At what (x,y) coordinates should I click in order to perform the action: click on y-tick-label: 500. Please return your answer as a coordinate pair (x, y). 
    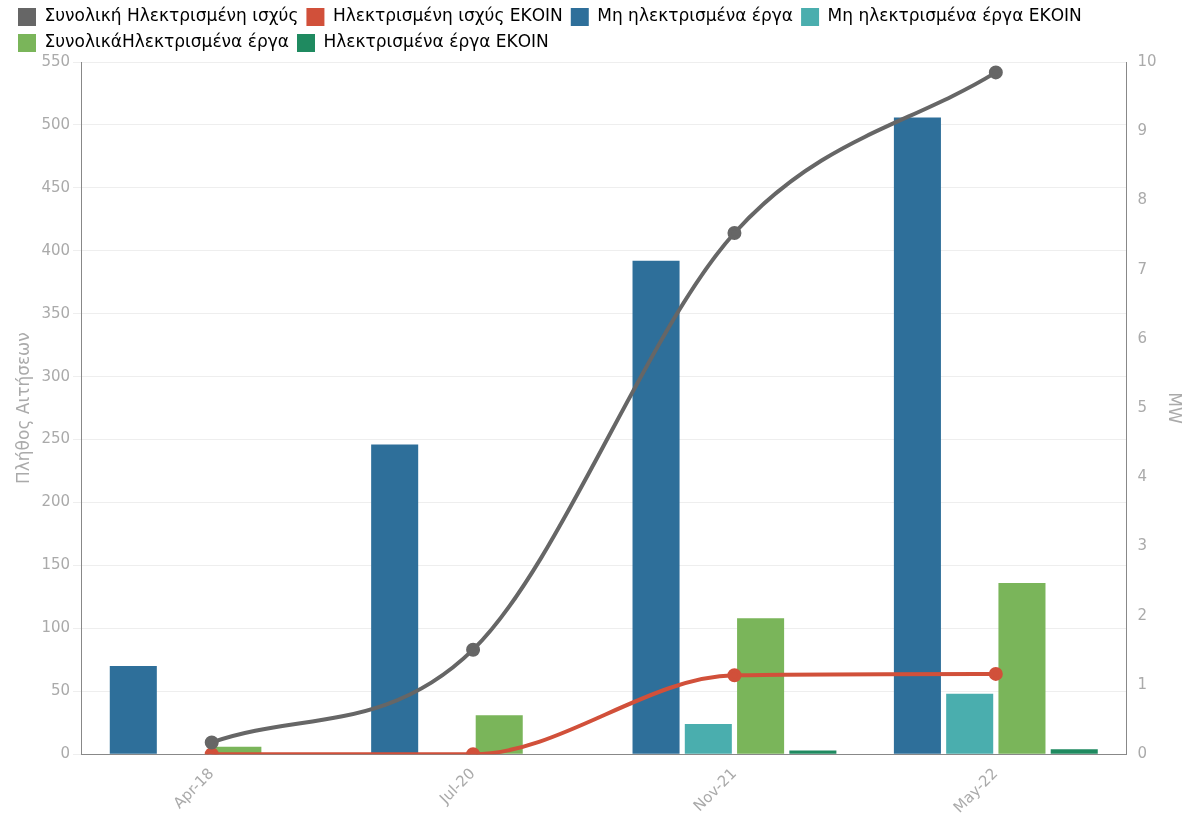
    Looking at the image, I should click on (56, 123).